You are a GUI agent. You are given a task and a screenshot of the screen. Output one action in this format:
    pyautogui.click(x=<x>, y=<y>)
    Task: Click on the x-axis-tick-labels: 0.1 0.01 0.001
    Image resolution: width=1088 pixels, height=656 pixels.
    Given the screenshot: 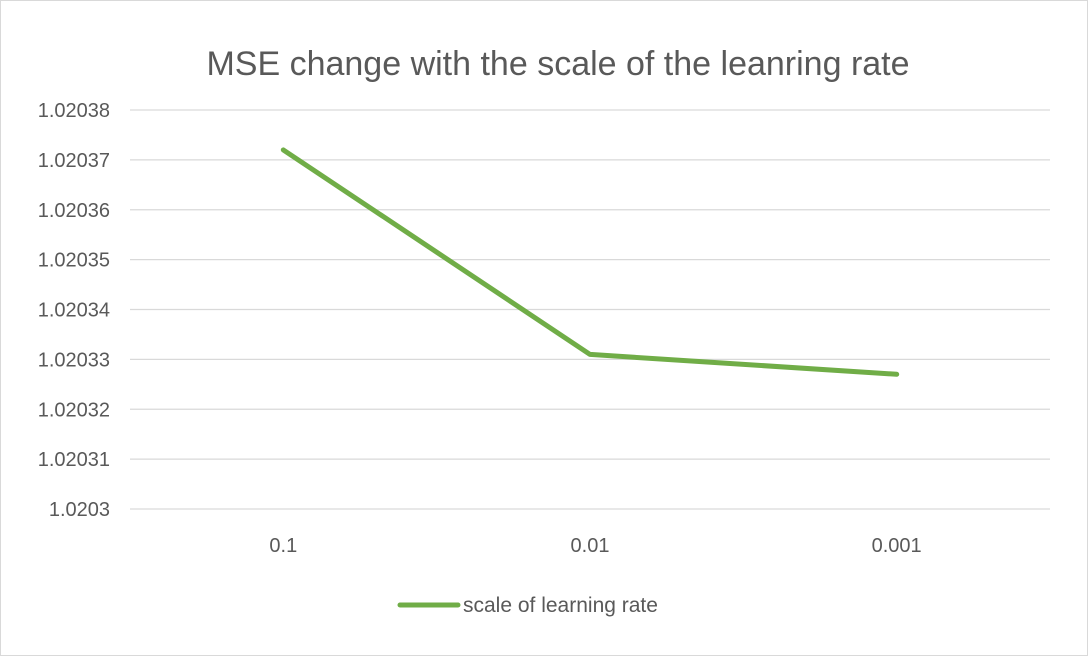 What is the action you would take?
    pyautogui.click(x=595, y=546)
    